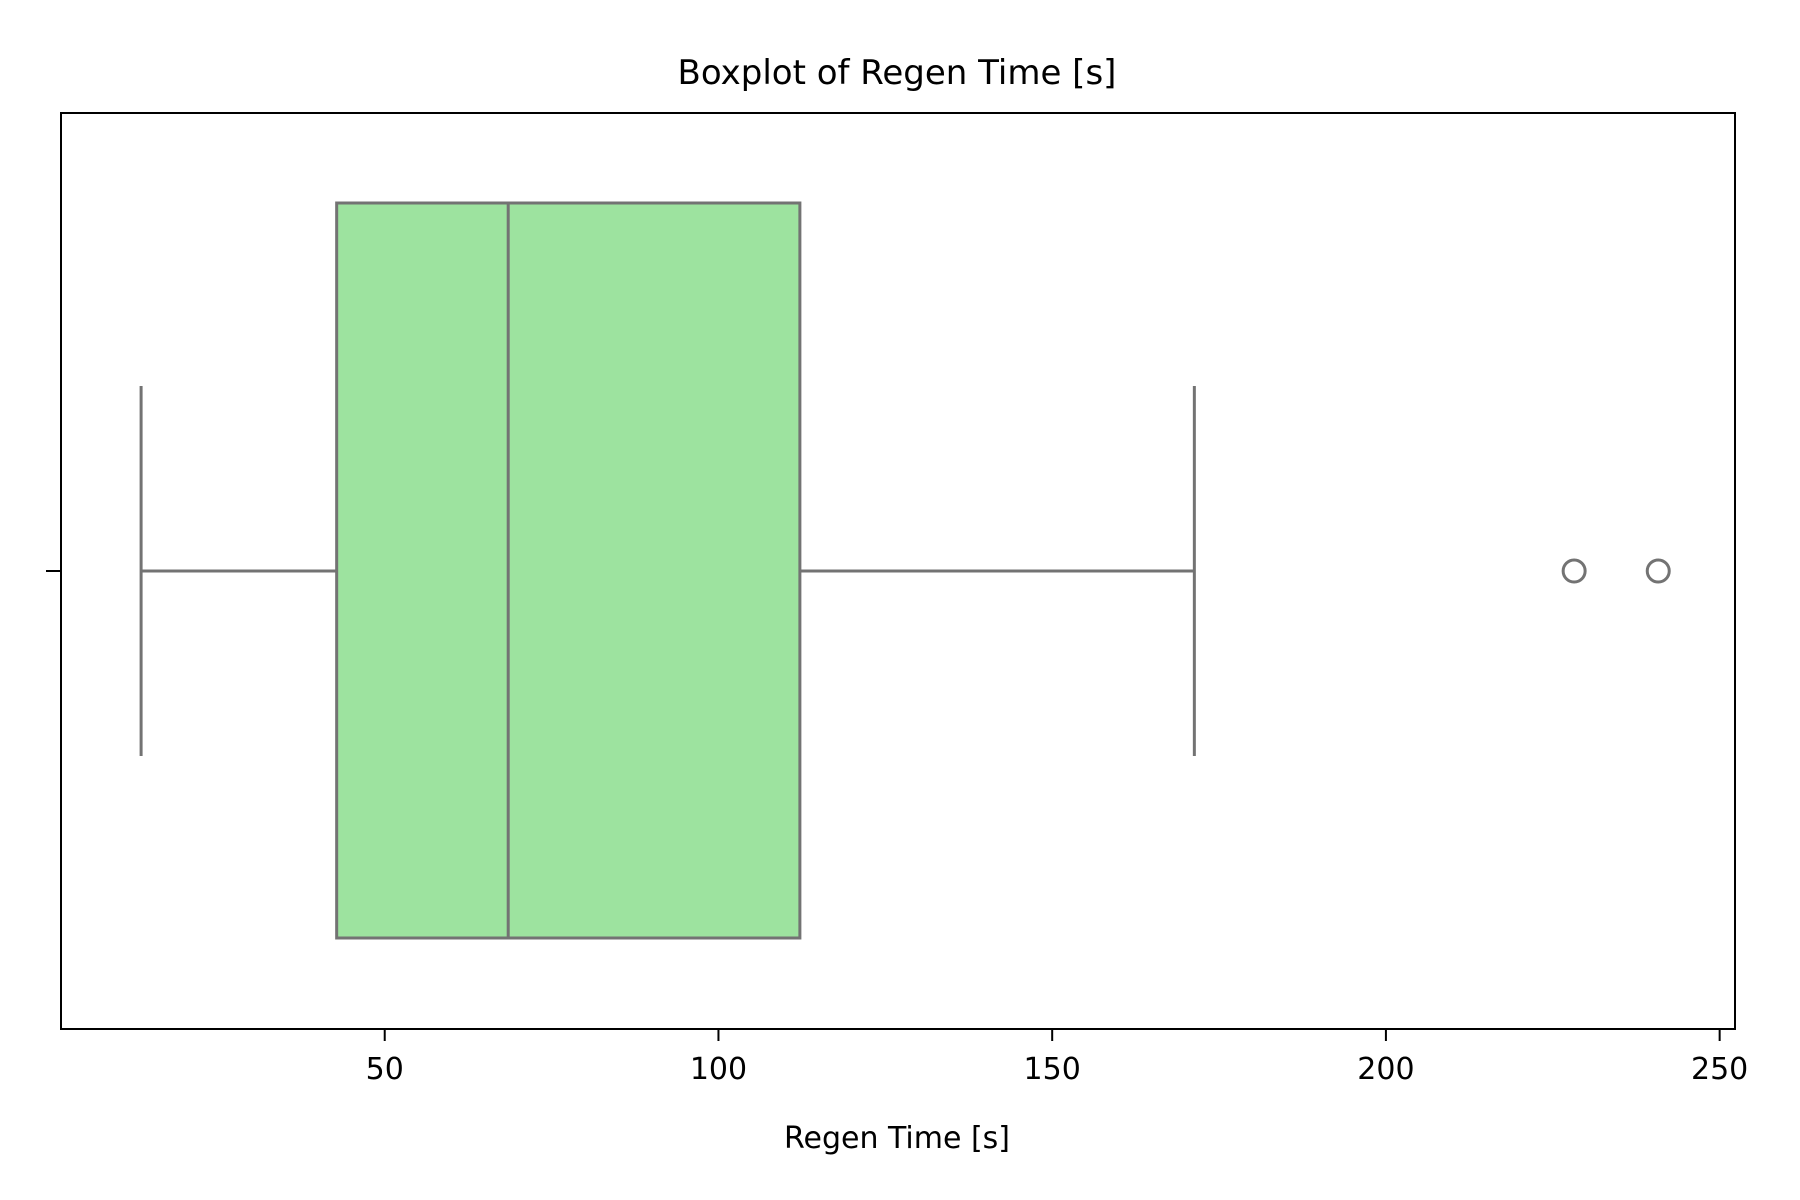  Describe the element at coordinates (718, 1069) in the screenshot. I see `x-tick-label: 100` at that location.